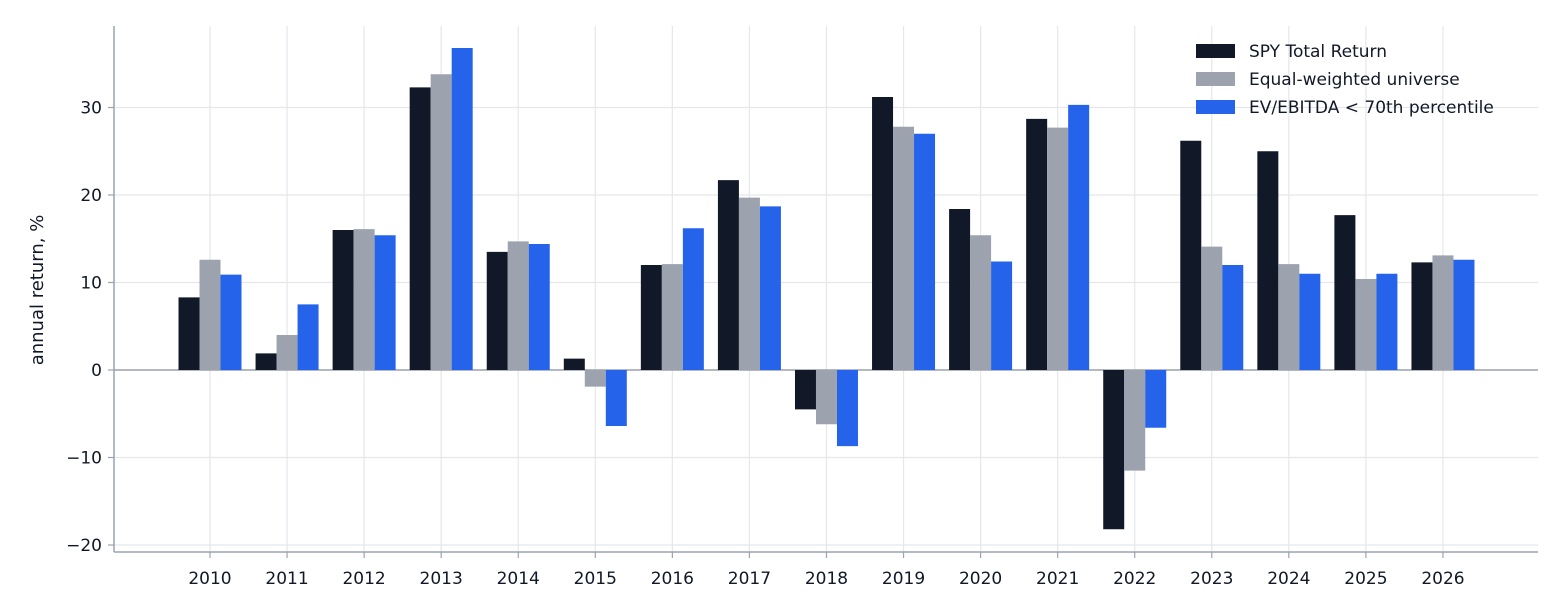  What do you see at coordinates (91, 109) in the screenshot?
I see `y-tick-label: 30` at bounding box center [91, 109].